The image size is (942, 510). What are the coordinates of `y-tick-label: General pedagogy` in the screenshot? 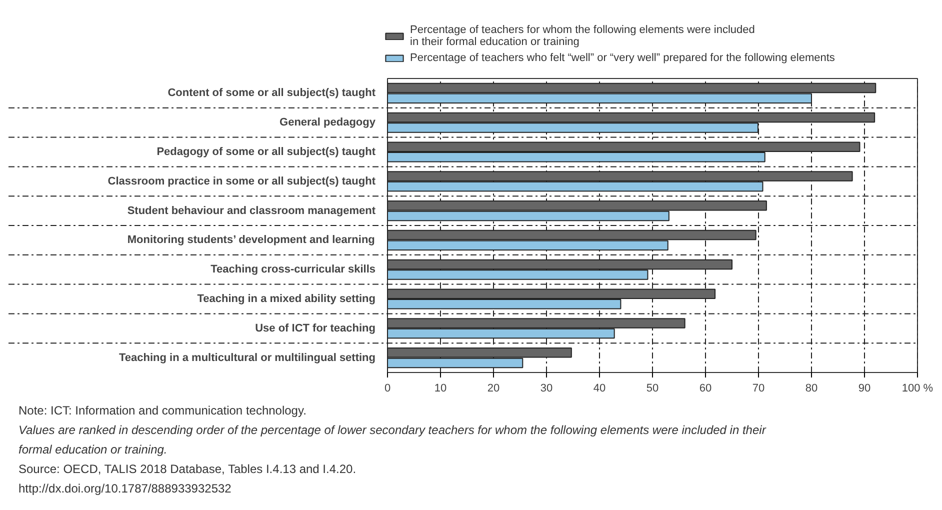 It's located at (328, 122).